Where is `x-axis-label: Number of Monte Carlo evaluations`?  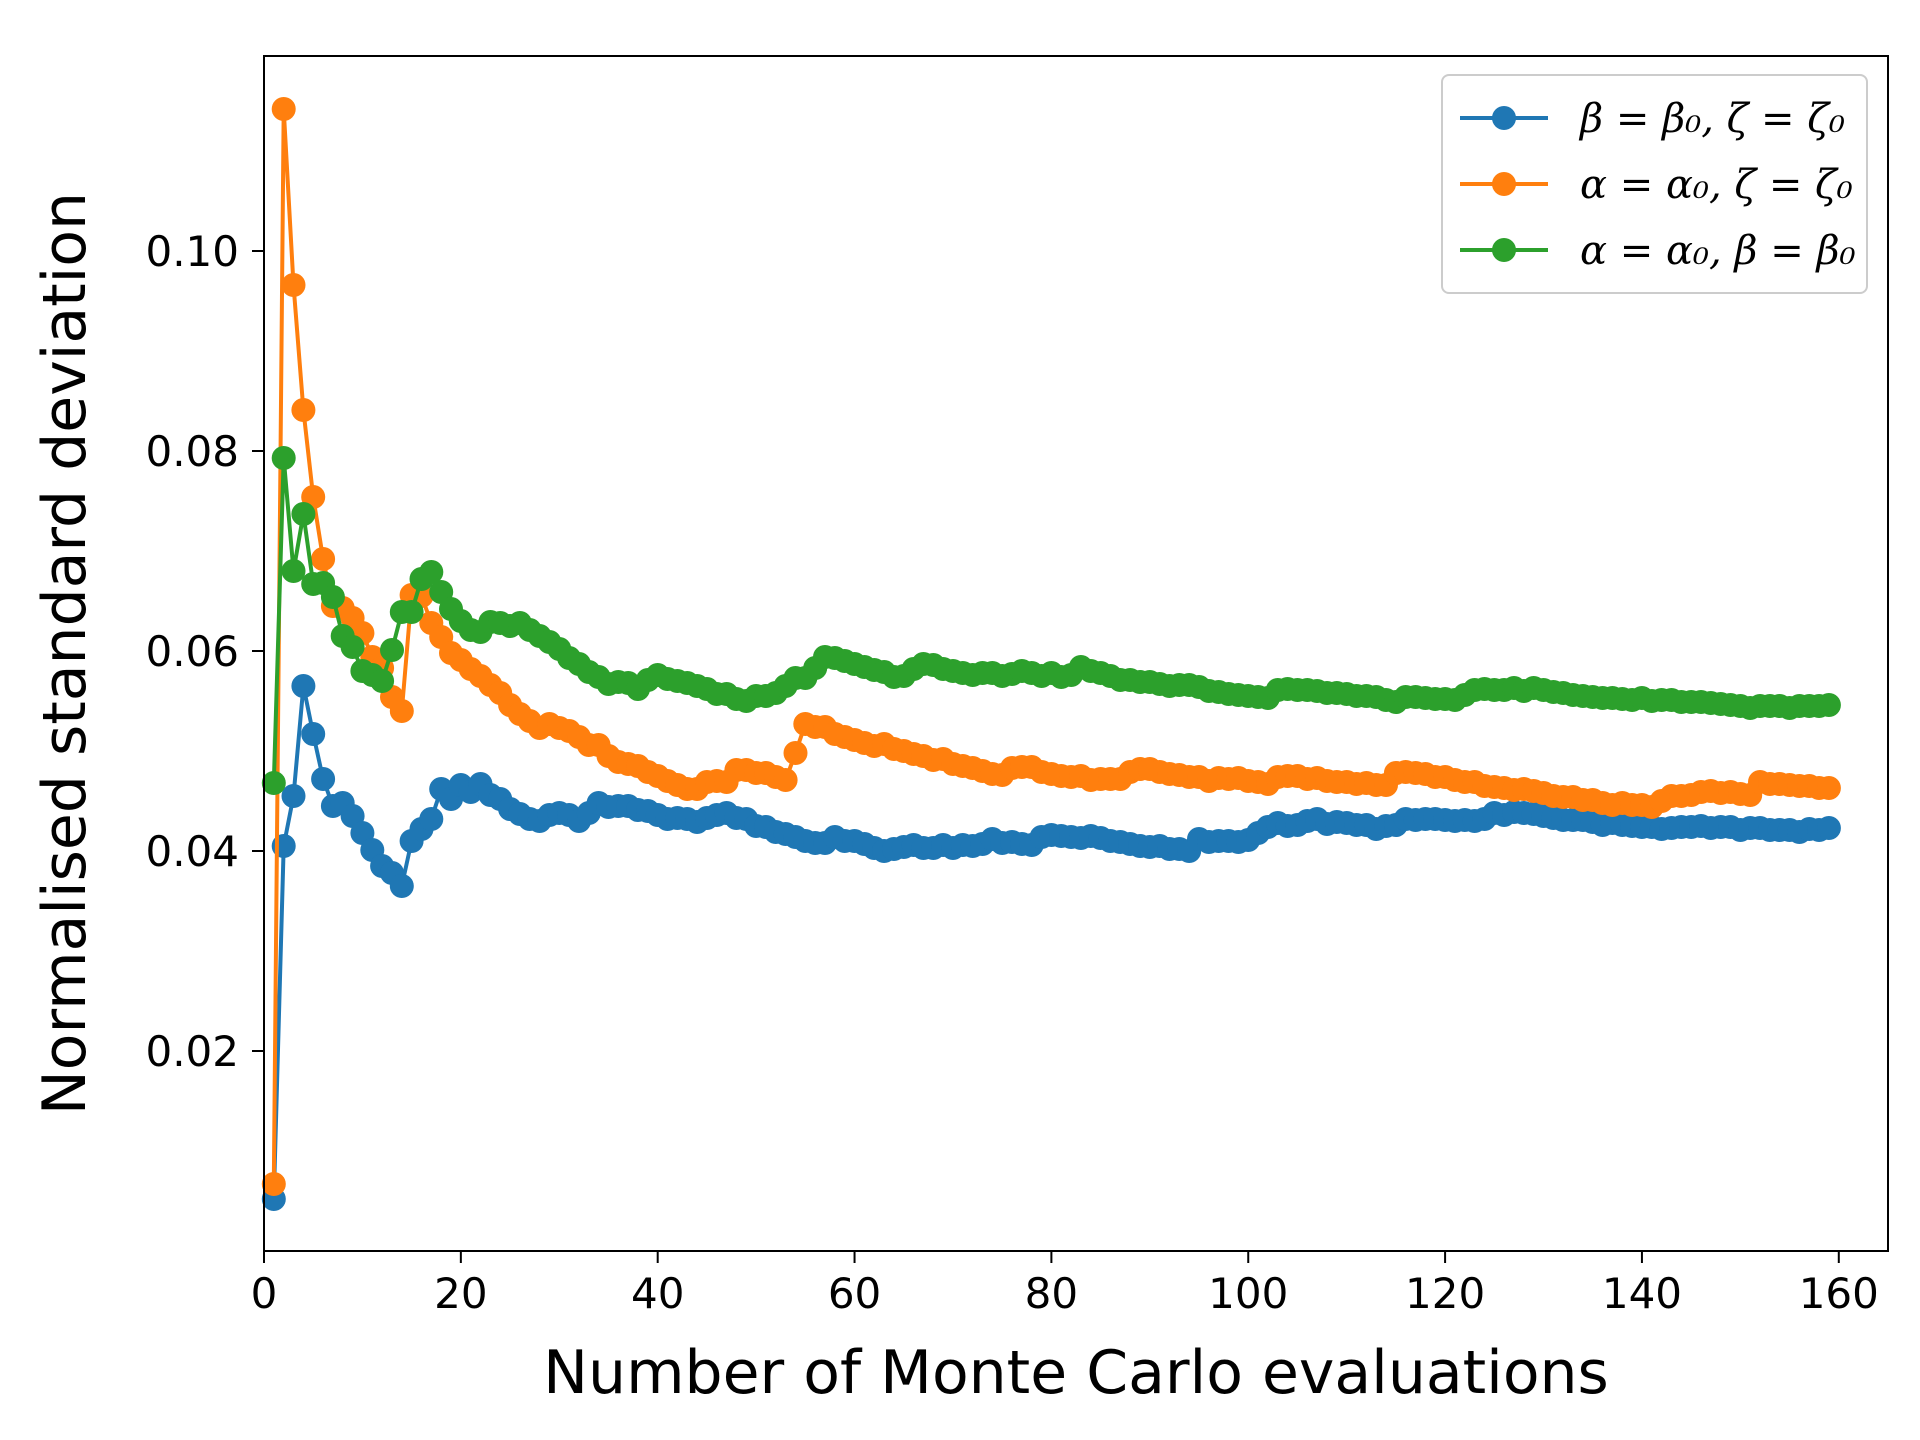 x-axis-label: Number of Monte Carlo evaluations is located at coordinates (1076, 1373).